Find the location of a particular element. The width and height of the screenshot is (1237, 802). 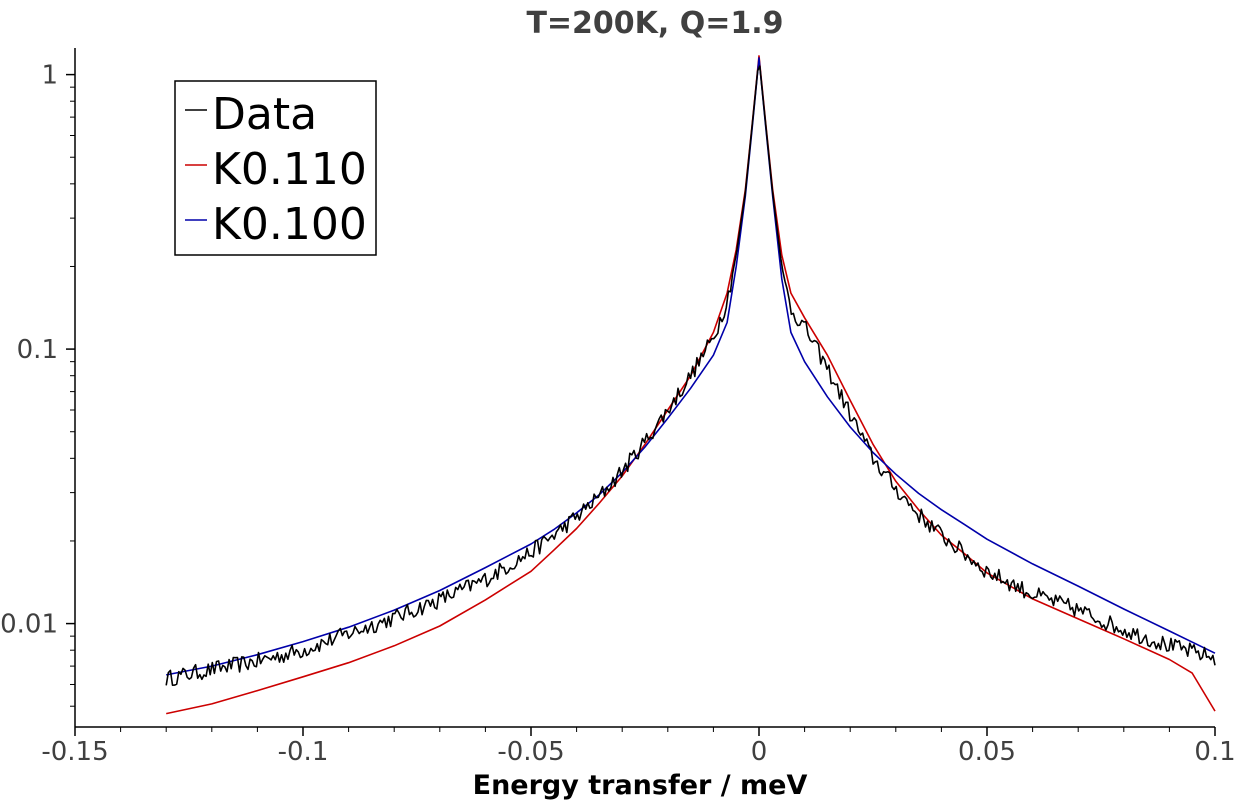

x-tick-label: 0.05 is located at coordinates (987, 752).